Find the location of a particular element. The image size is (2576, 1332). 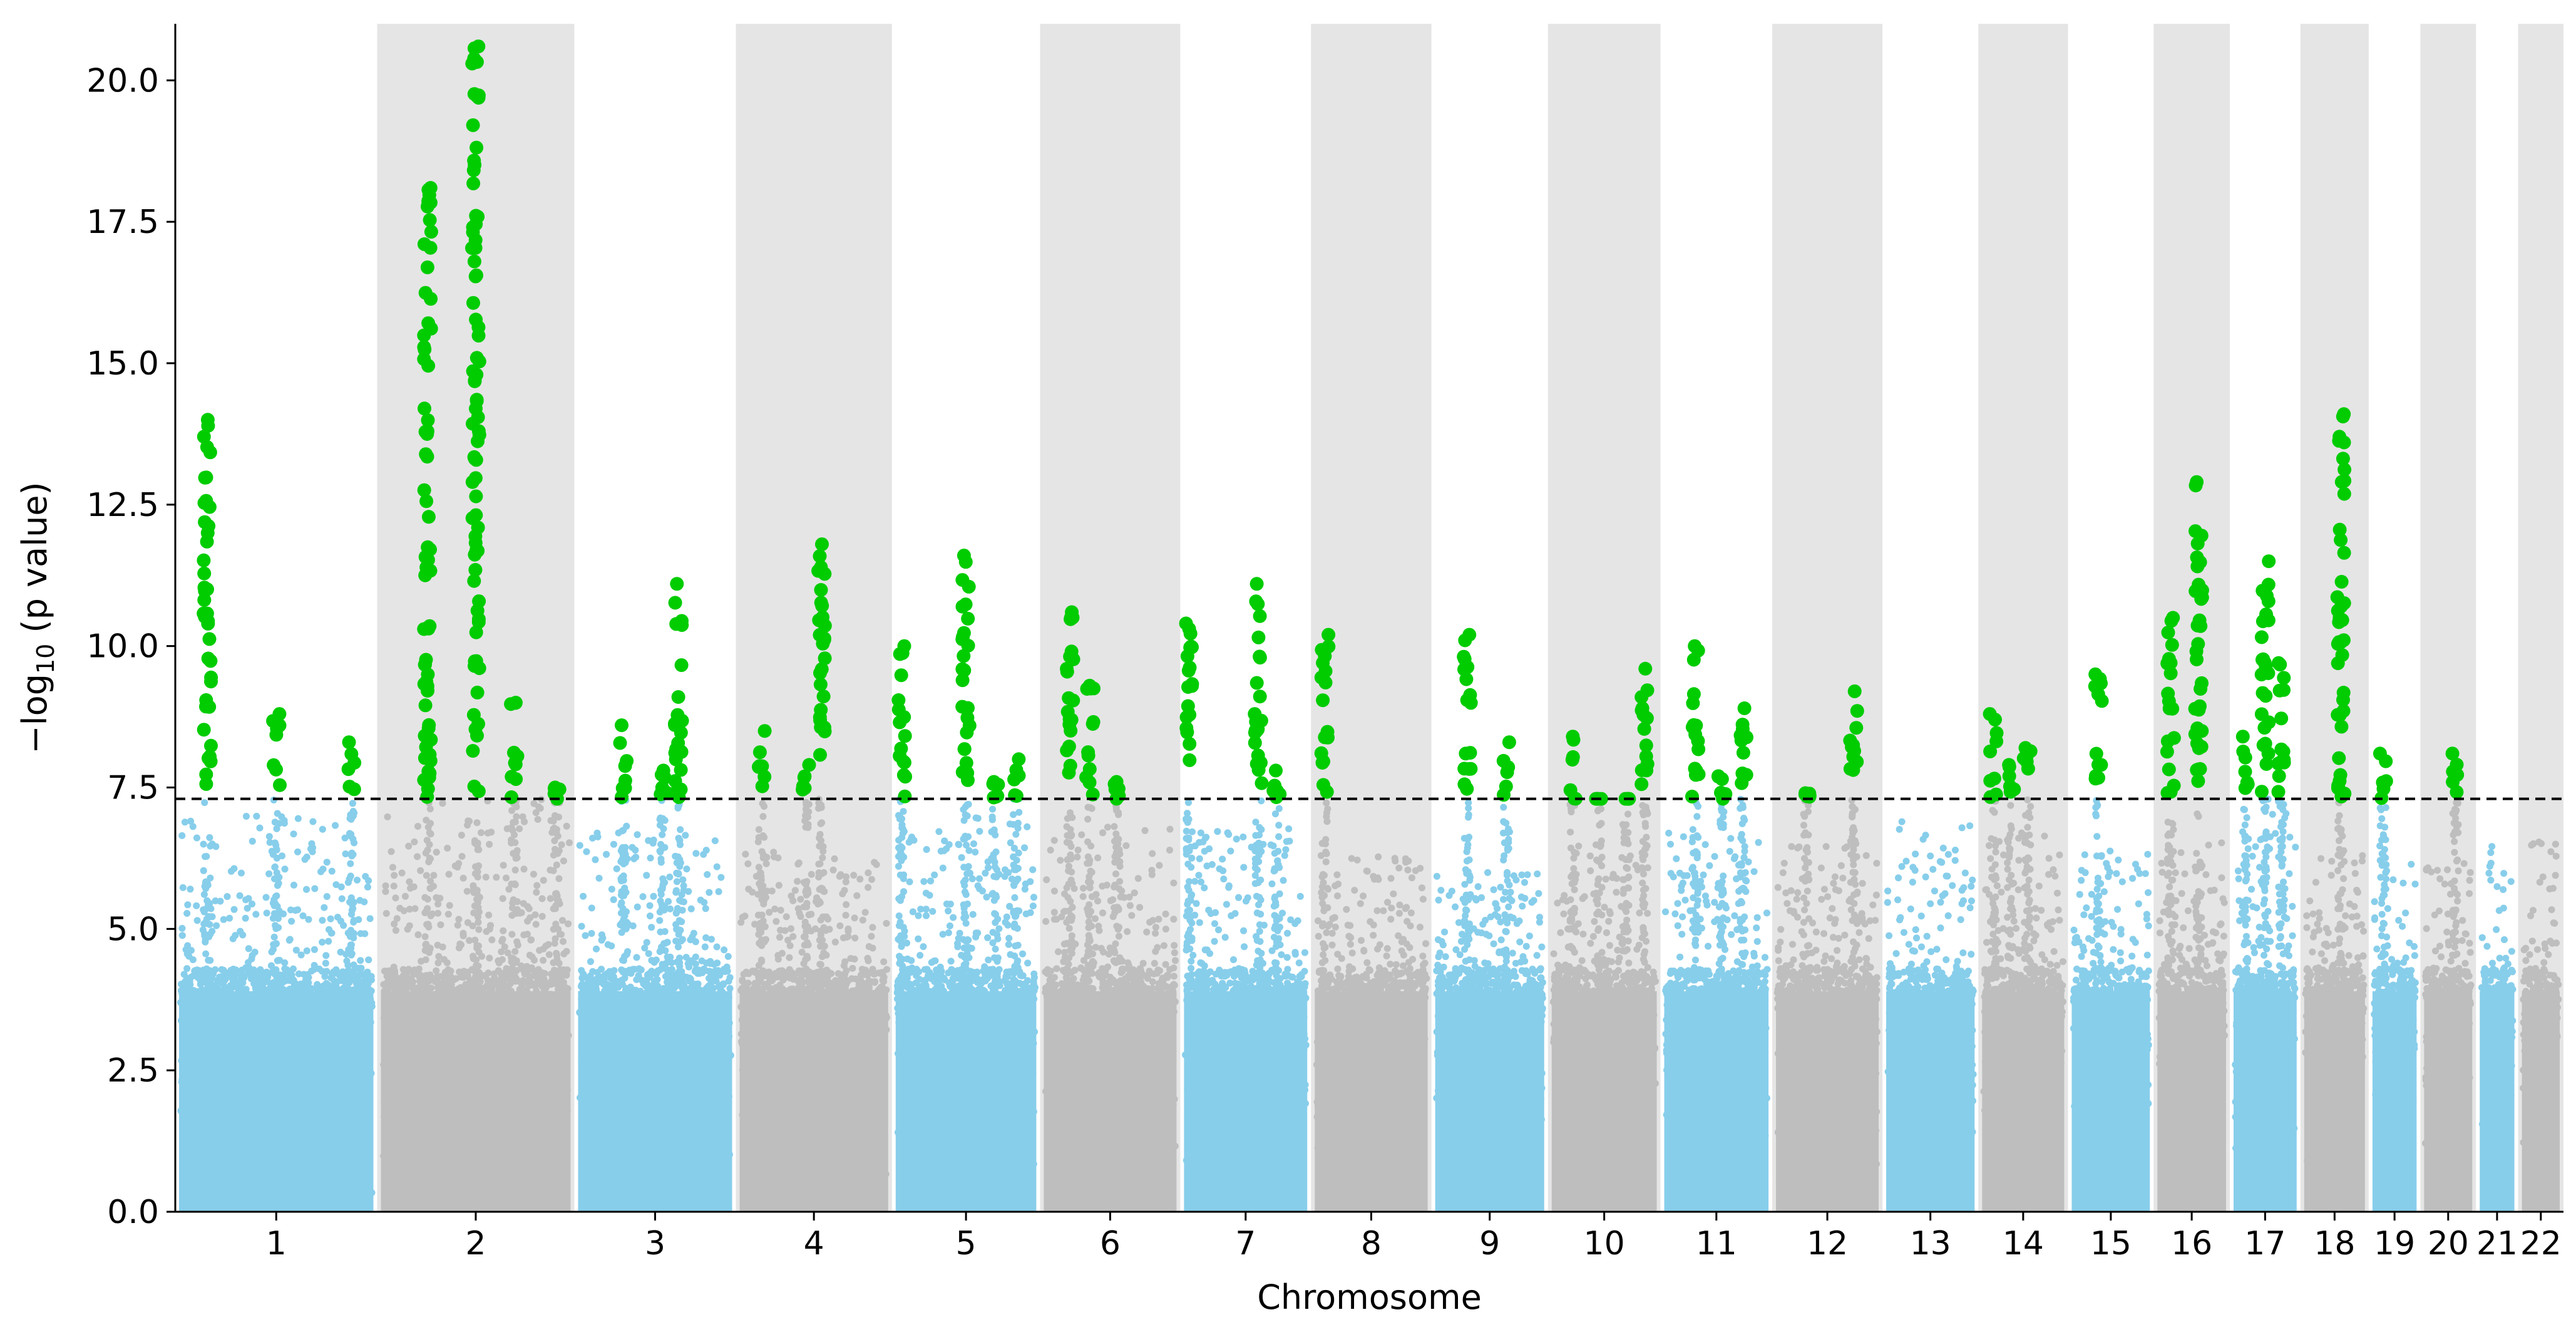

chromosome-5-points is located at coordinates (965, 881).